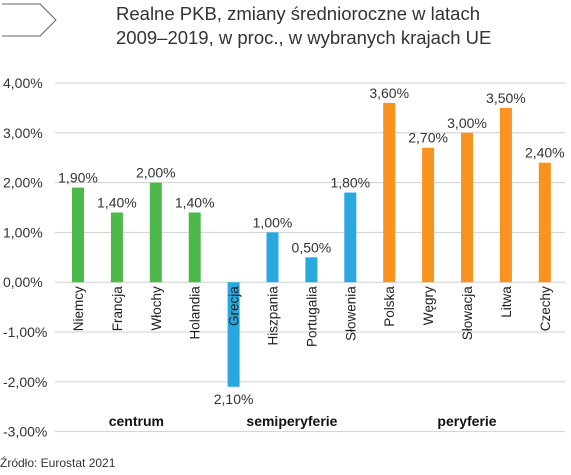 Image resolution: width=571 pixels, height=475 pixels. I want to click on value-label: 3,60%, so click(389, 93).